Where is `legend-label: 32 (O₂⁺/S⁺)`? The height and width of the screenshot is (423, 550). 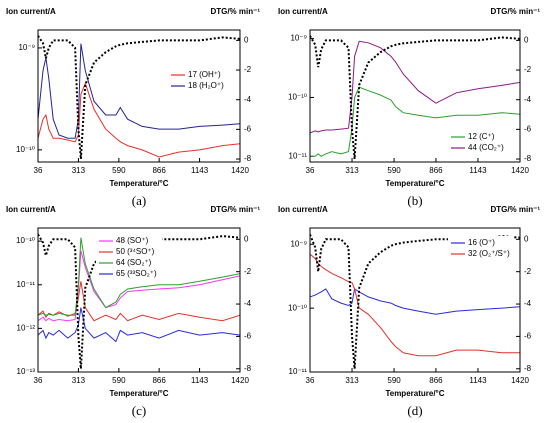 legend-label: 32 (O₂⁺/S⁺) is located at coordinates (489, 253).